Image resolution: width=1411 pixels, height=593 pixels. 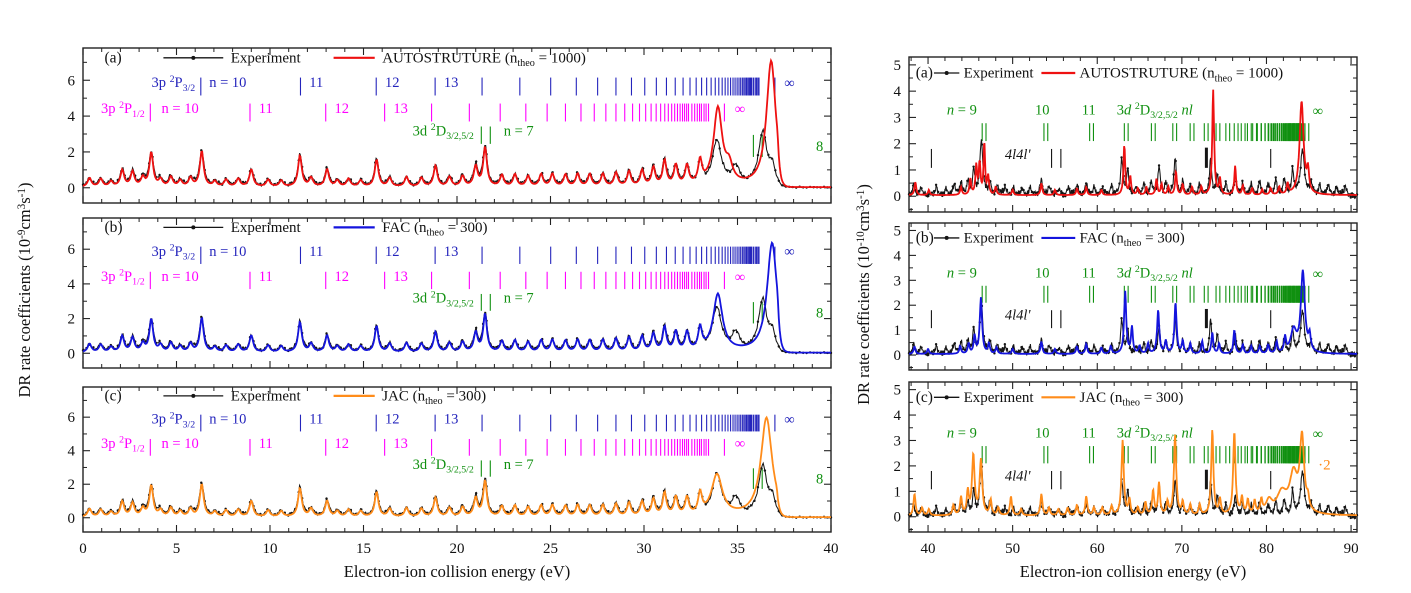 What do you see at coordinates (1266, 549) in the screenshot?
I see `x-tick-label: 80` at bounding box center [1266, 549].